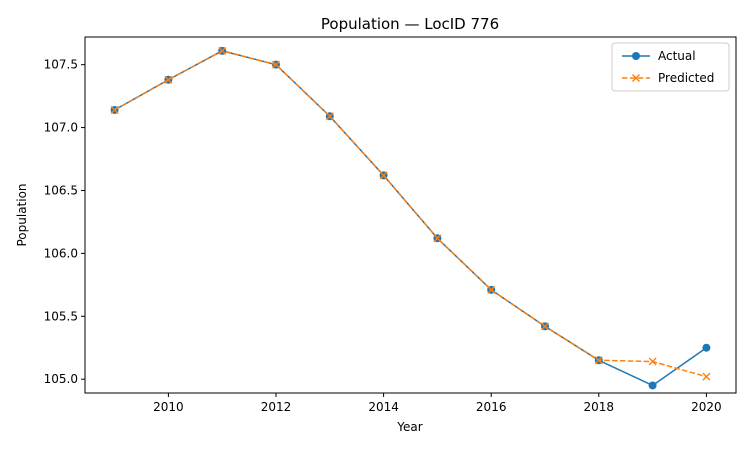 This screenshot has width=750, height=450. I want to click on y-tick-label: 105.5, so click(61, 316).